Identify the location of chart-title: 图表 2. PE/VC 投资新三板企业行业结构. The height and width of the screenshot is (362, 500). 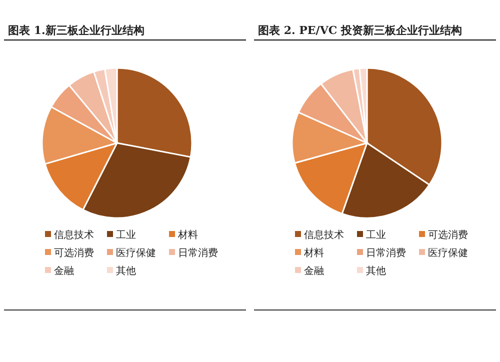
(360, 30).